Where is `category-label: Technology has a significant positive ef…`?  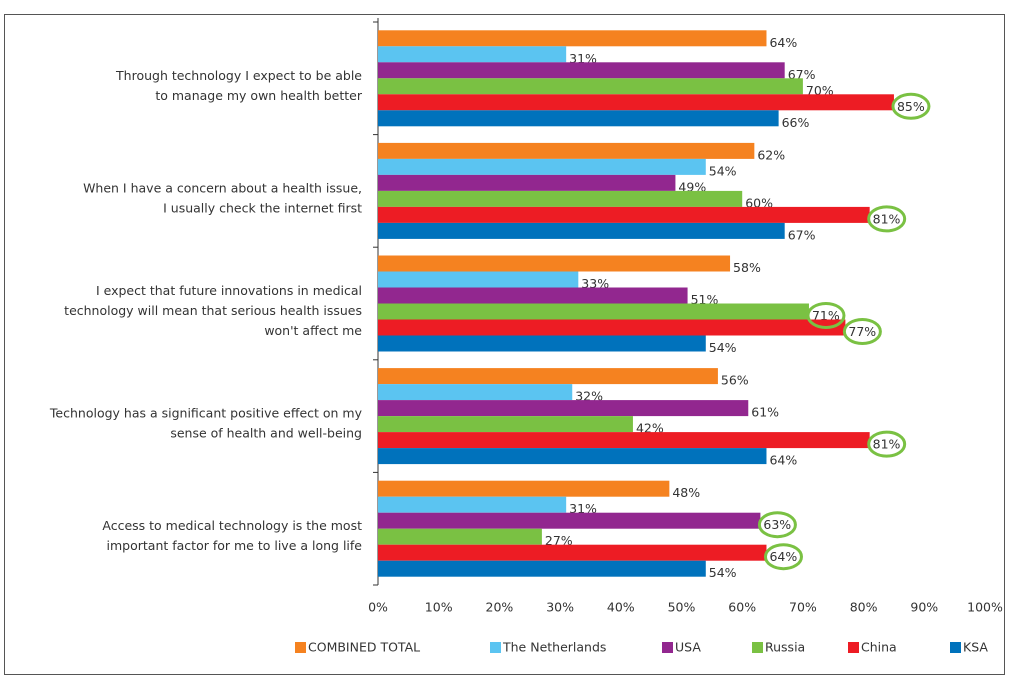 category-label: Technology has a significant positive ef… is located at coordinates (206, 413).